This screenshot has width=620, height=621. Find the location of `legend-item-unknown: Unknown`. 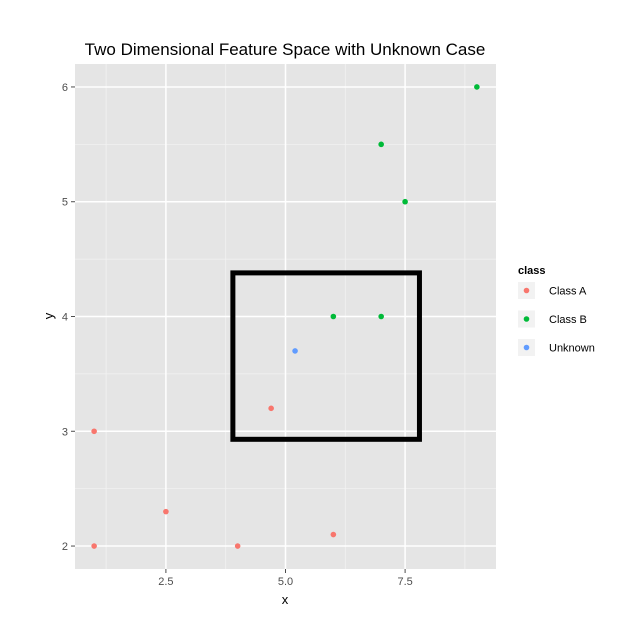

legend-item-unknown: Unknown is located at coordinates (556, 347).